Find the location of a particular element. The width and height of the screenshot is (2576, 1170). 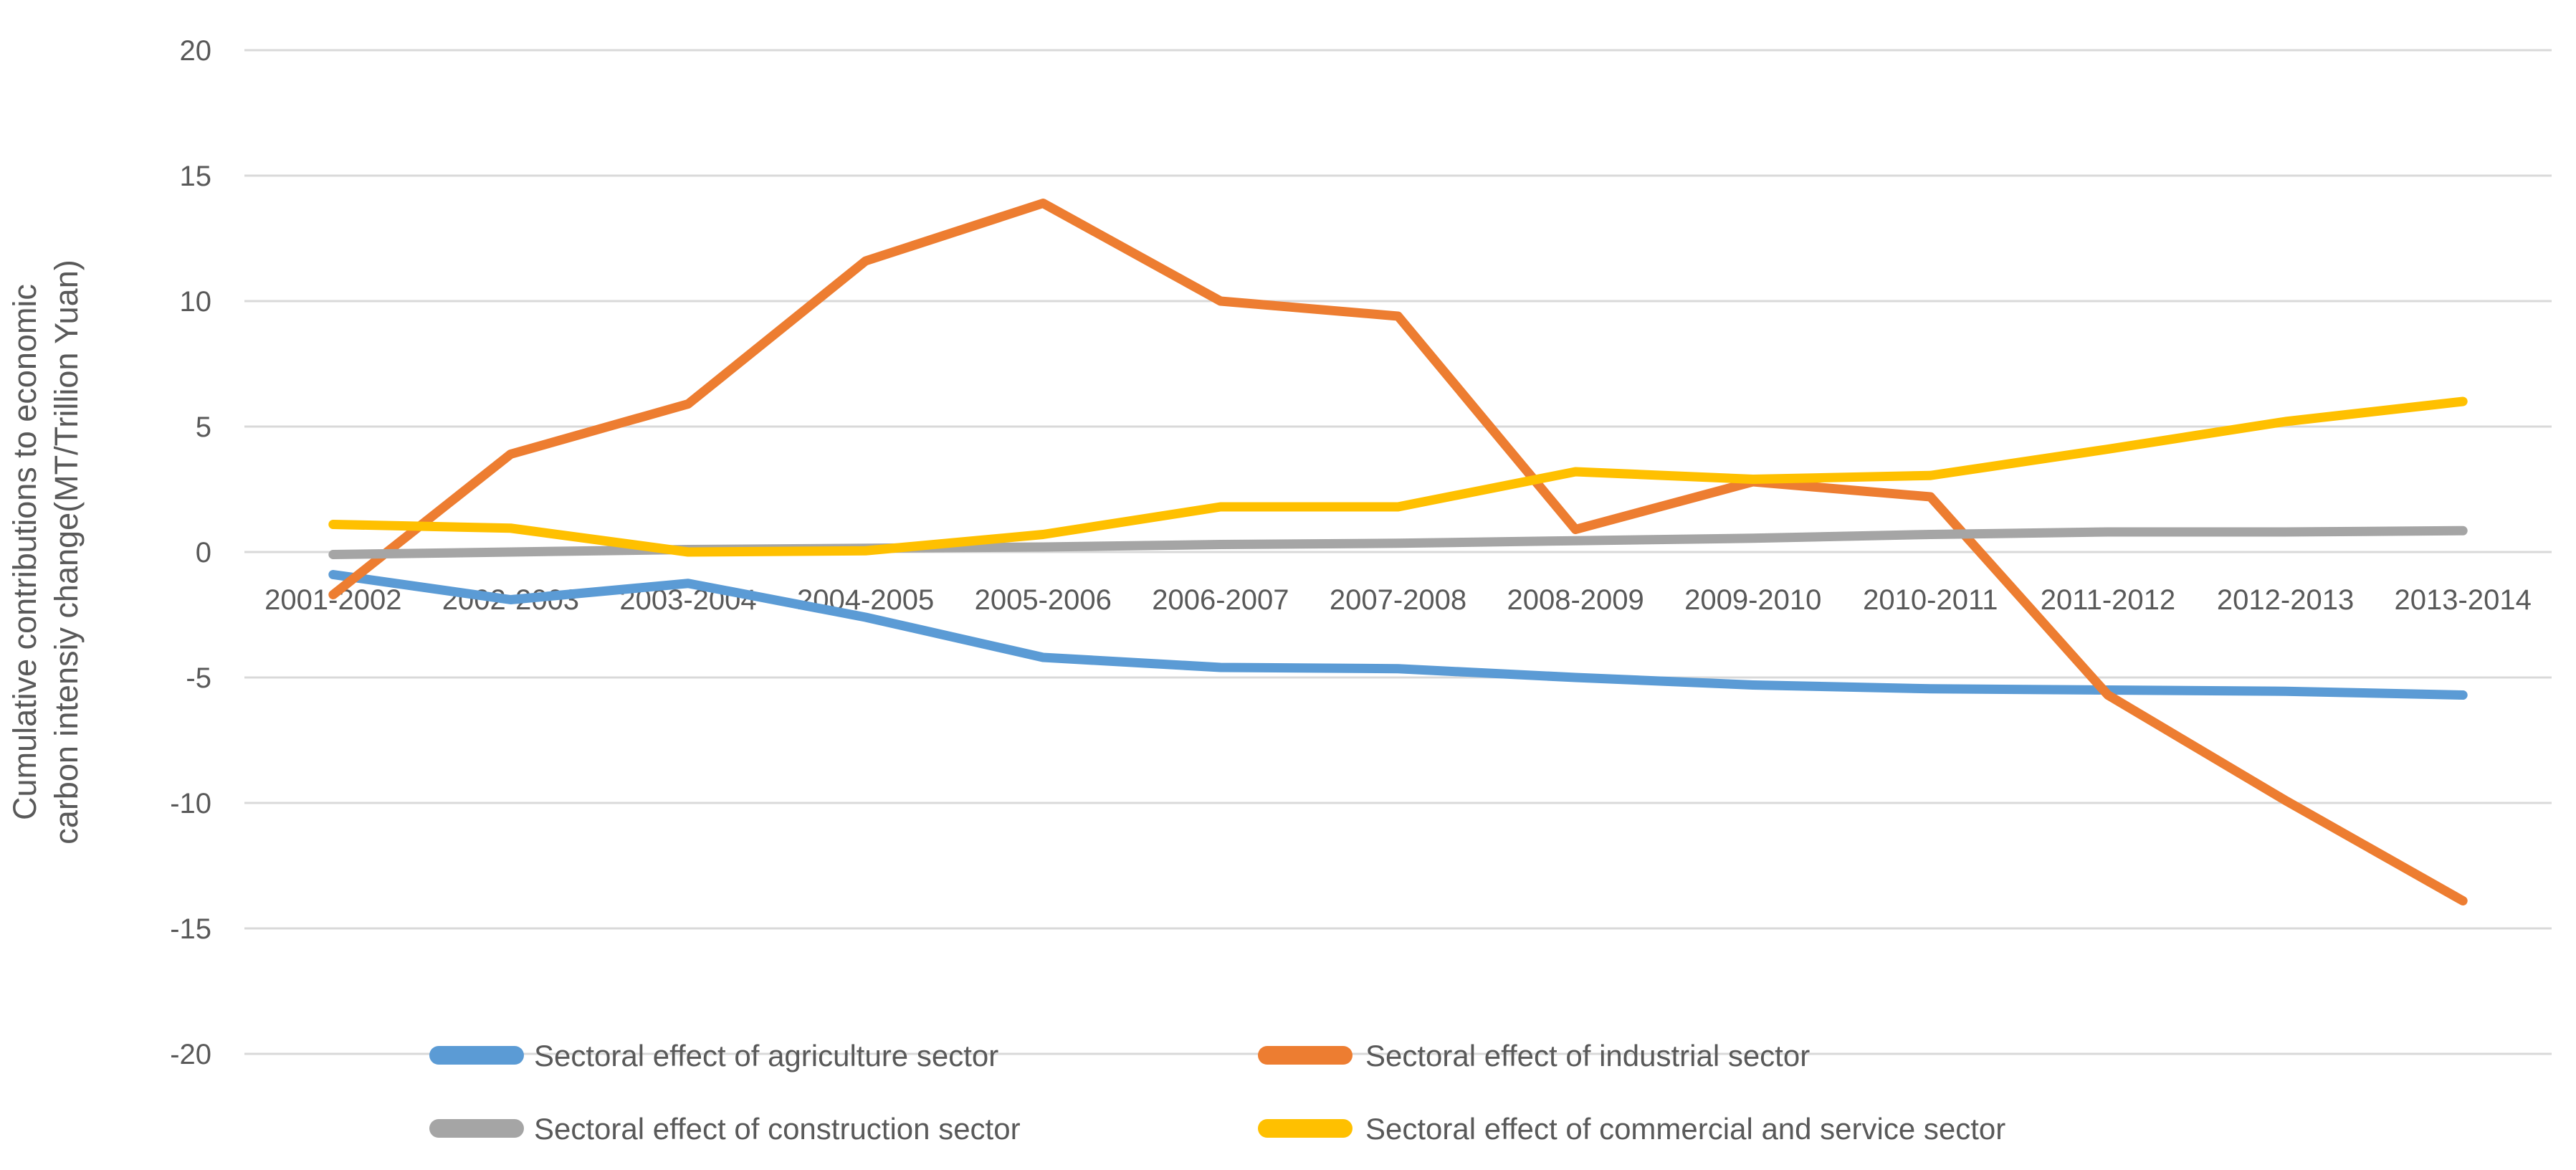

legend-swatch-industrial is located at coordinates (1305, 1055).